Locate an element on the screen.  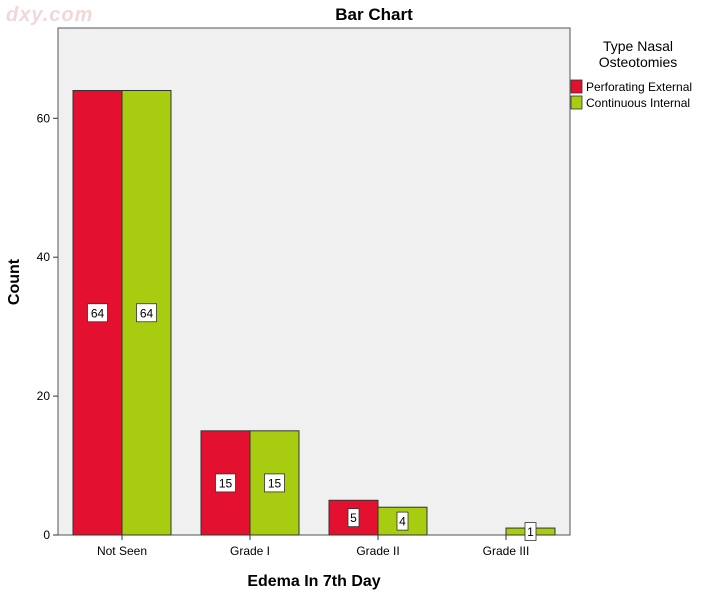
y-tick-label: 60 is located at coordinates (44, 118).